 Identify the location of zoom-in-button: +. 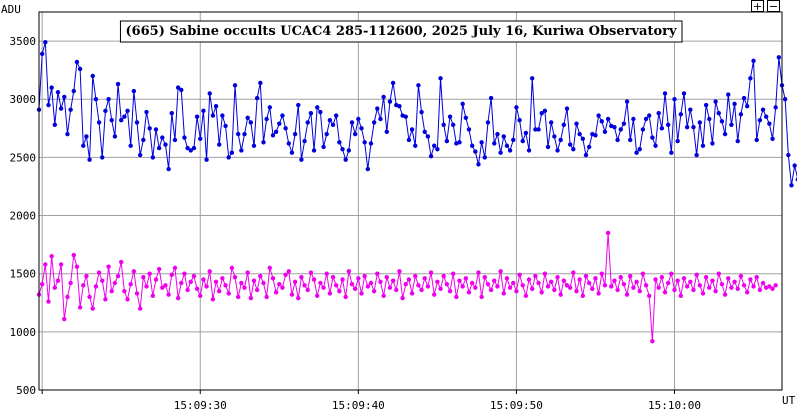
(757, 6).